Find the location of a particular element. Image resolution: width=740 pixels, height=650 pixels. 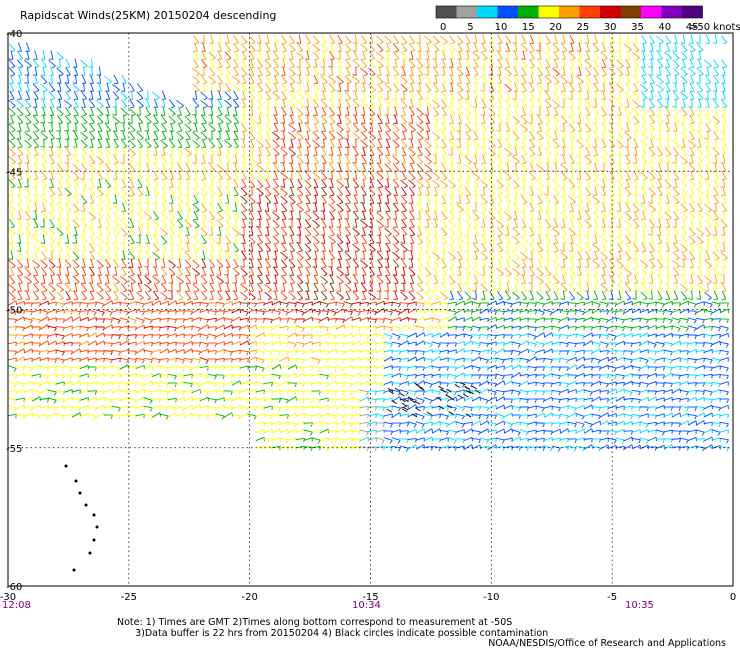

time-label: 10:34 is located at coordinates (366, 605).